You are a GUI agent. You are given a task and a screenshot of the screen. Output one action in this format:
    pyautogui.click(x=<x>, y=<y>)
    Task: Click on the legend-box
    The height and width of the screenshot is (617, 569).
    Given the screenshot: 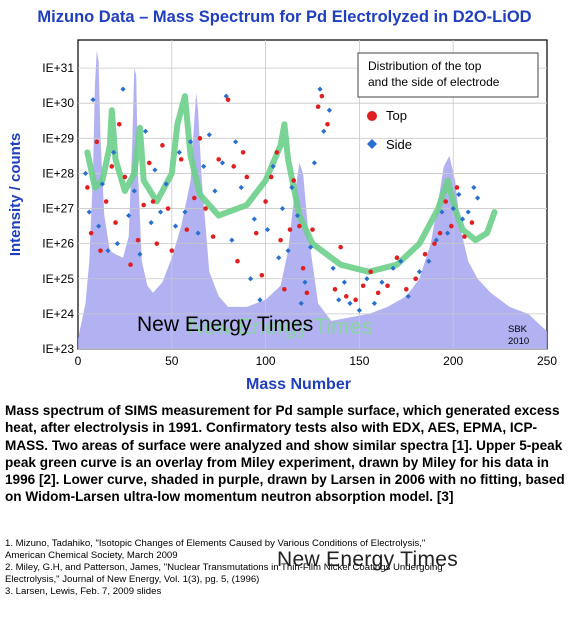 What is the action you would take?
    pyautogui.click(x=448, y=75)
    